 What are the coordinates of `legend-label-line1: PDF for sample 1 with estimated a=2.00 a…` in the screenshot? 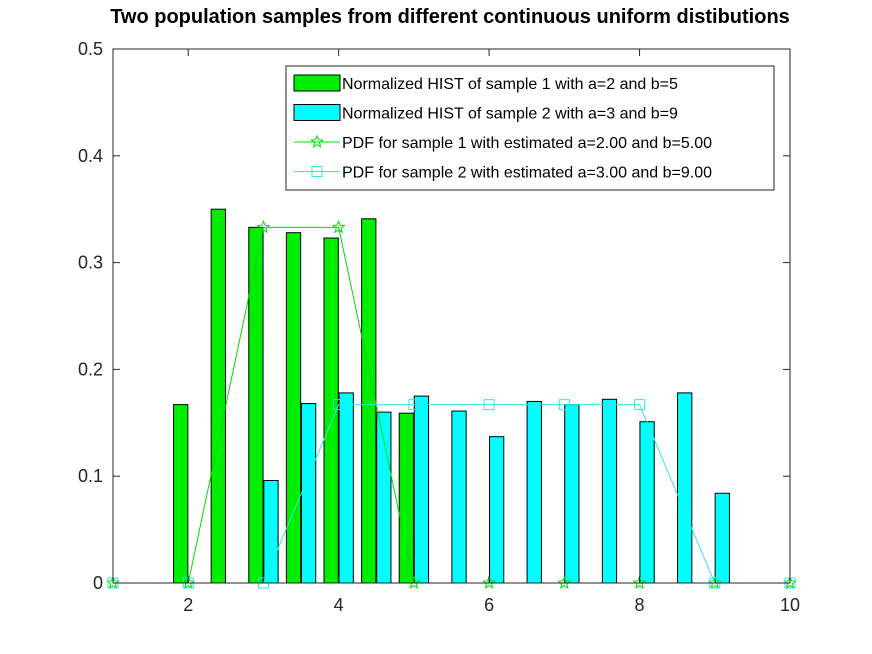 It's located at (527, 143).